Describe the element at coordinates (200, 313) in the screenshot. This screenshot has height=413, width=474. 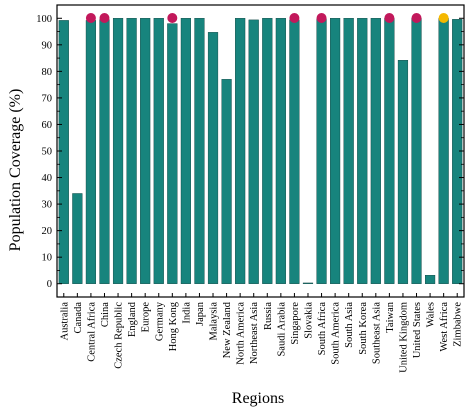
I see `x-tick-label: Japan` at that location.